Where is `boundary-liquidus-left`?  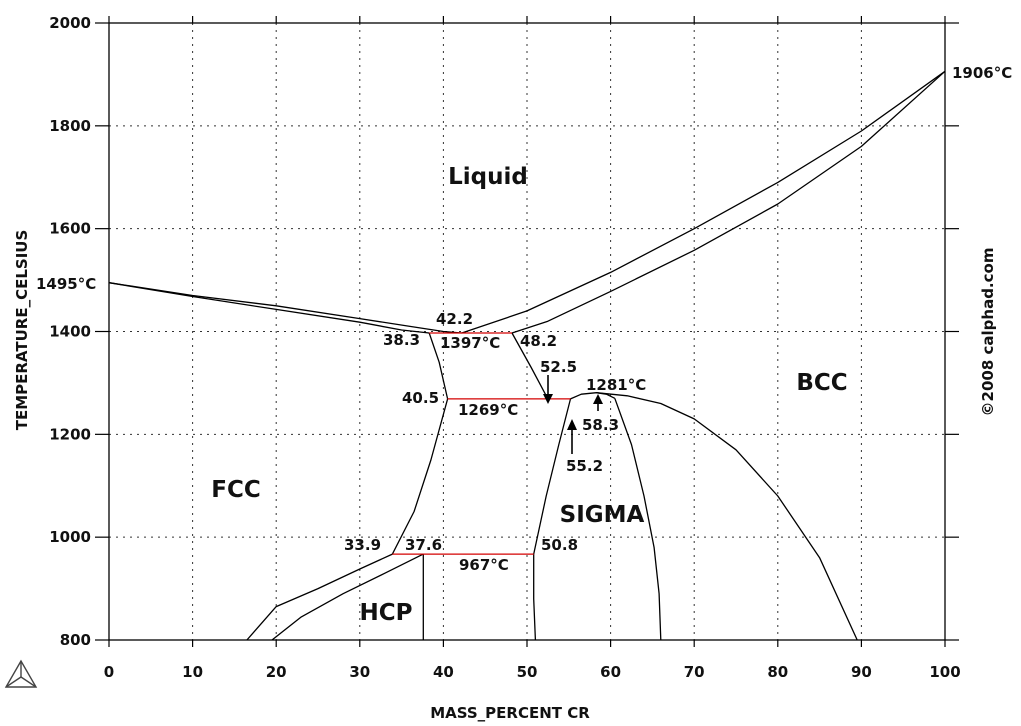
boundary-liquidus-left is located at coordinates (285, 308).